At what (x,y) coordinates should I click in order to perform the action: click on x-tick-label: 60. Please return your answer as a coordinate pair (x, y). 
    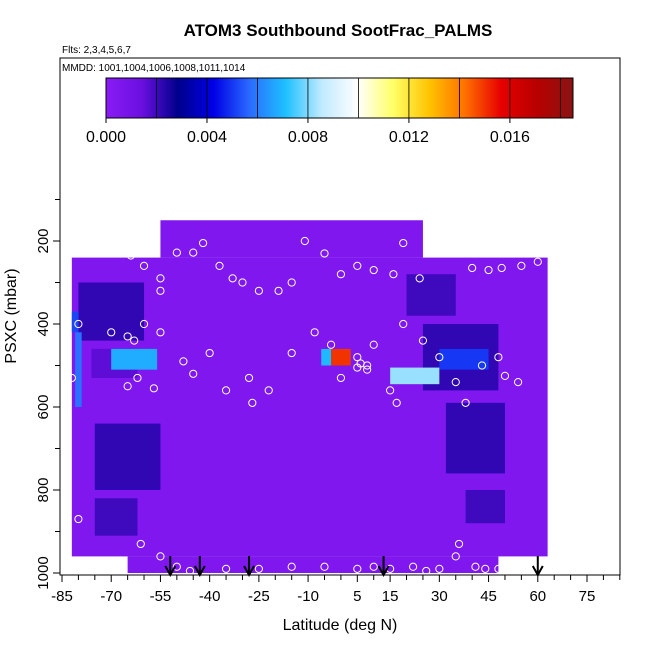
    Looking at the image, I should click on (537, 596).